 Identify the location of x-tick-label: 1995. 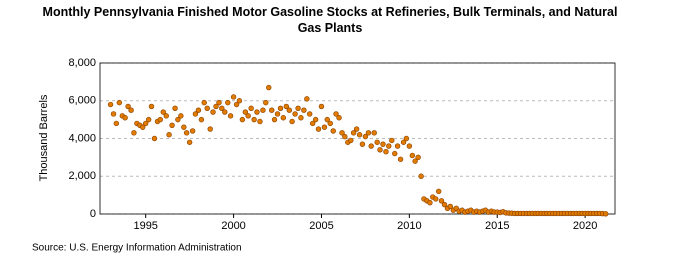
(145, 226).